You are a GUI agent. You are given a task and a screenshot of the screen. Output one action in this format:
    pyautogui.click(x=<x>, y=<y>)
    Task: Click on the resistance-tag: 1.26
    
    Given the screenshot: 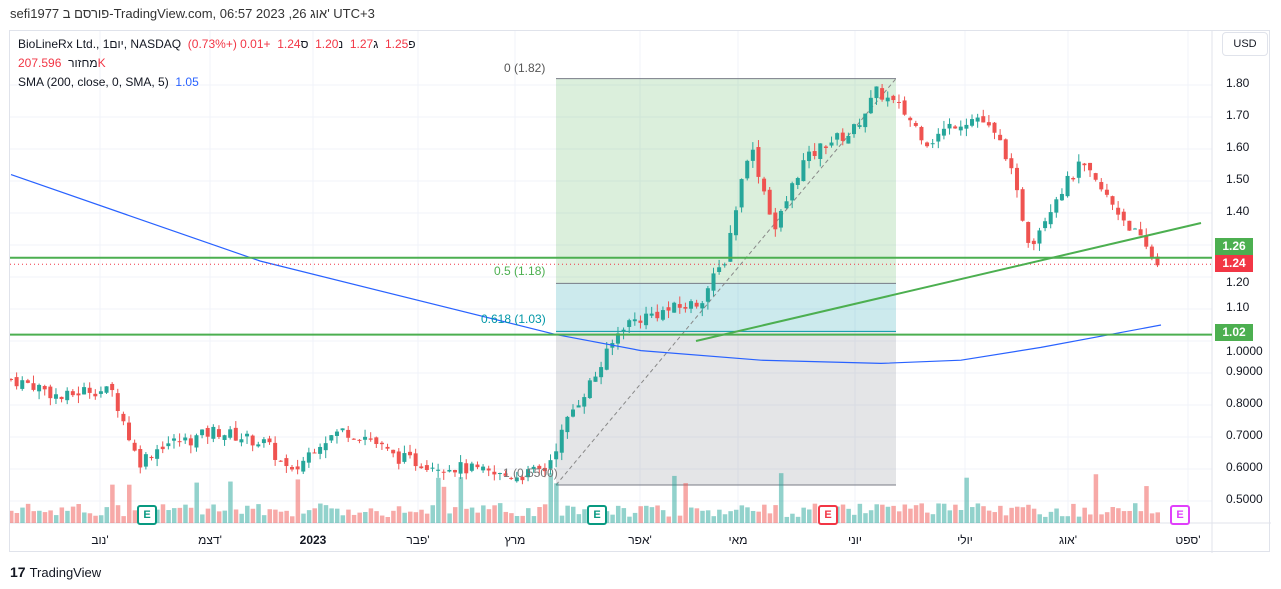 What is the action you would take?
    pyautogui.click(x=1234, y=246)
    